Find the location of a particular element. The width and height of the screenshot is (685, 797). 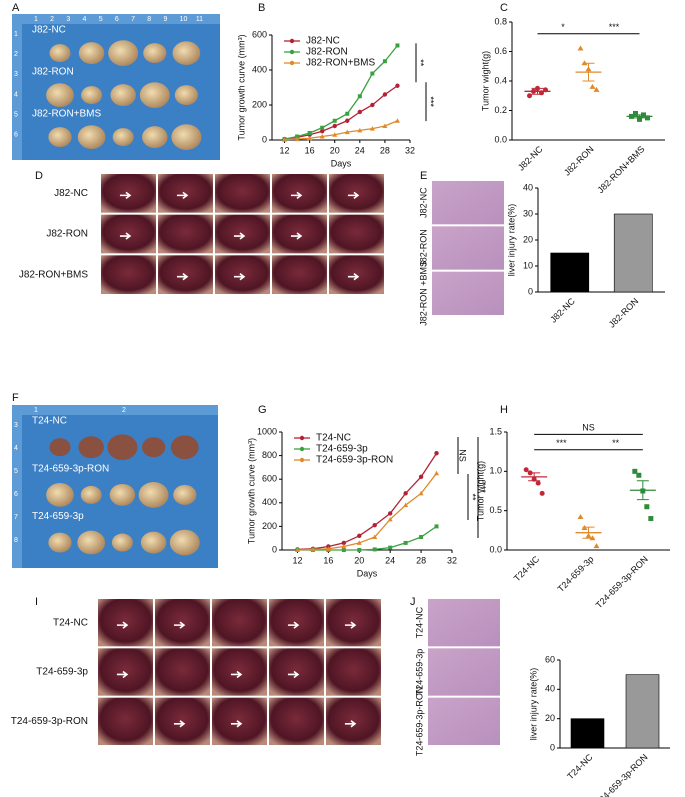

y-tick-label: 1.0 is located at coordinates (495, 471).